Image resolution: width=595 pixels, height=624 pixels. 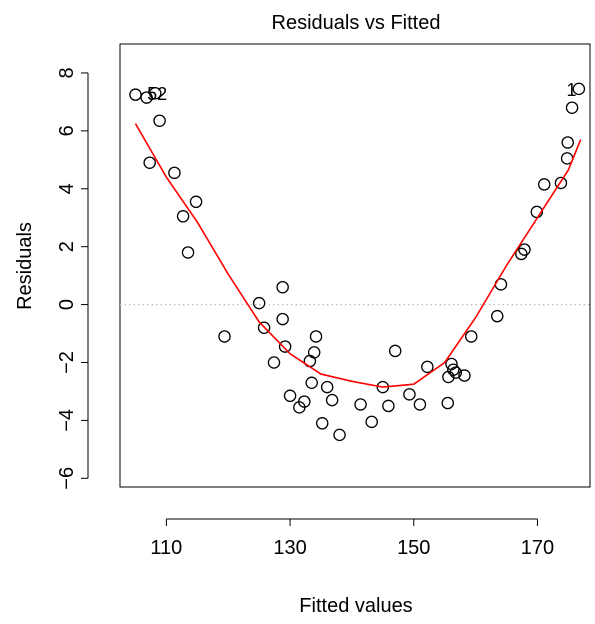 What do you see at coordinates (571, 90) in the screenshot?
I see `point-annotation: 1` at bounding box center [571, 90].